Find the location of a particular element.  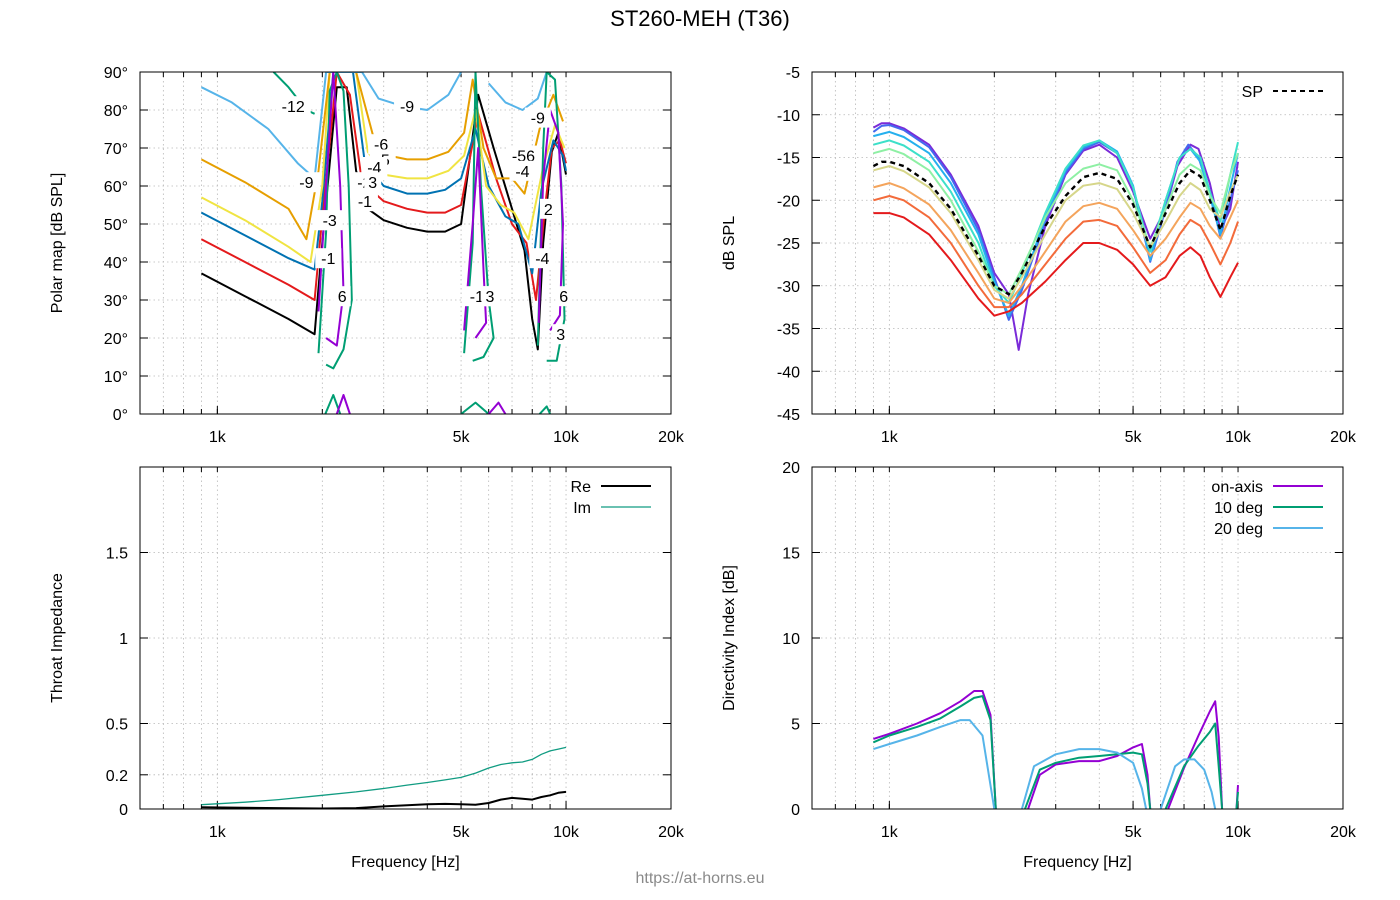

y-tick-label: 20° is located at coordinates (116, 339).